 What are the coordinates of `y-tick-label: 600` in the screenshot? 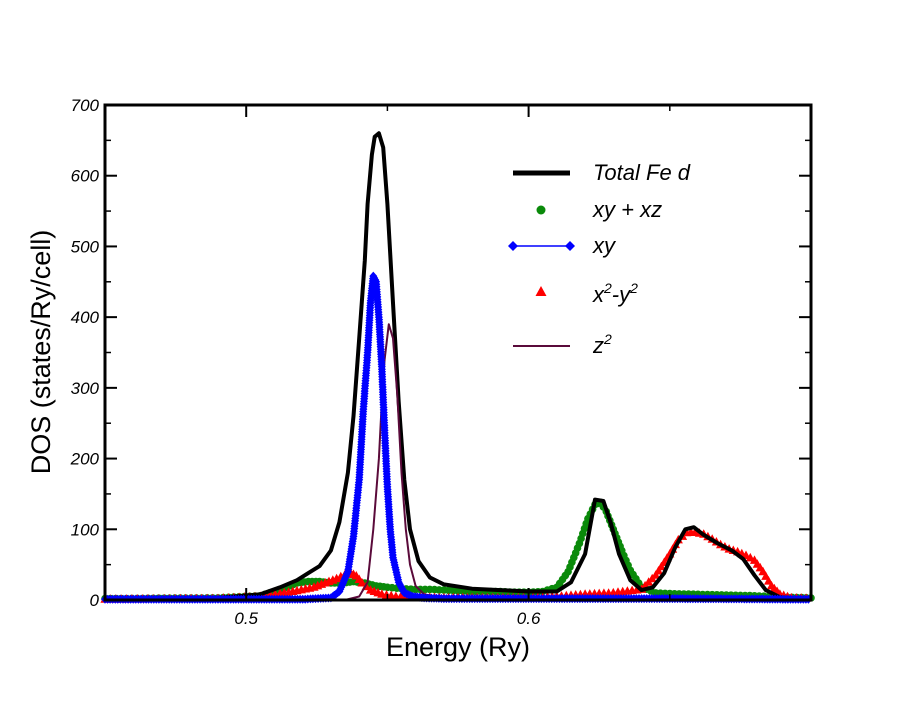 It's located at (85, 176).